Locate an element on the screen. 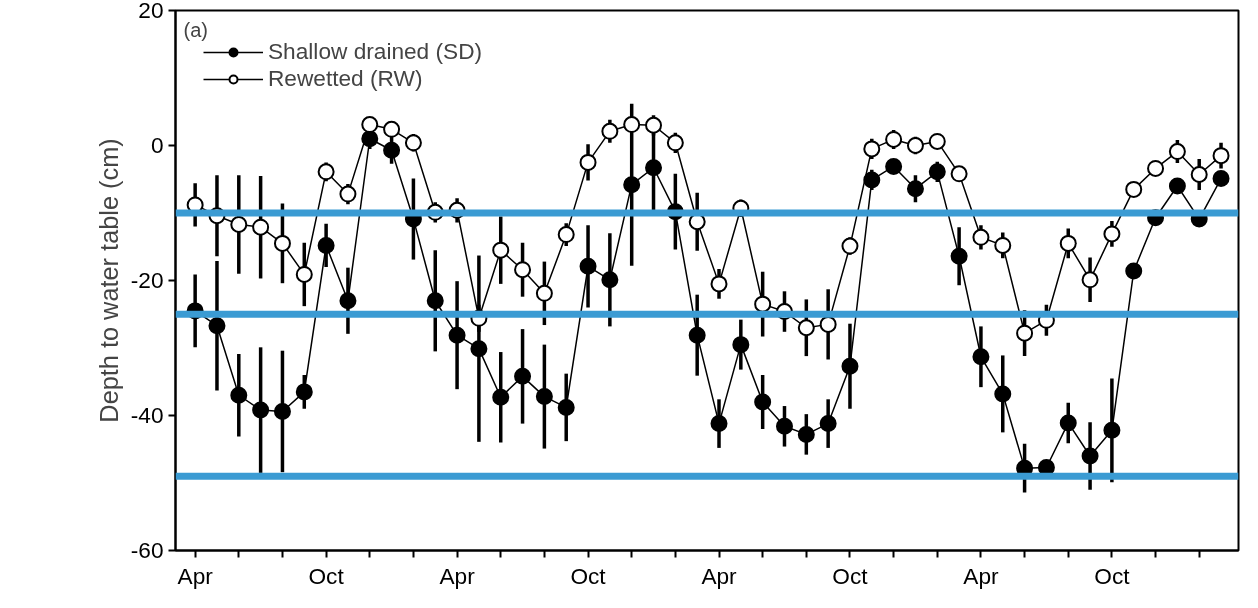 The image size is (1258, 608). y-tick-label: 0 is located at coordinates (157, 145).